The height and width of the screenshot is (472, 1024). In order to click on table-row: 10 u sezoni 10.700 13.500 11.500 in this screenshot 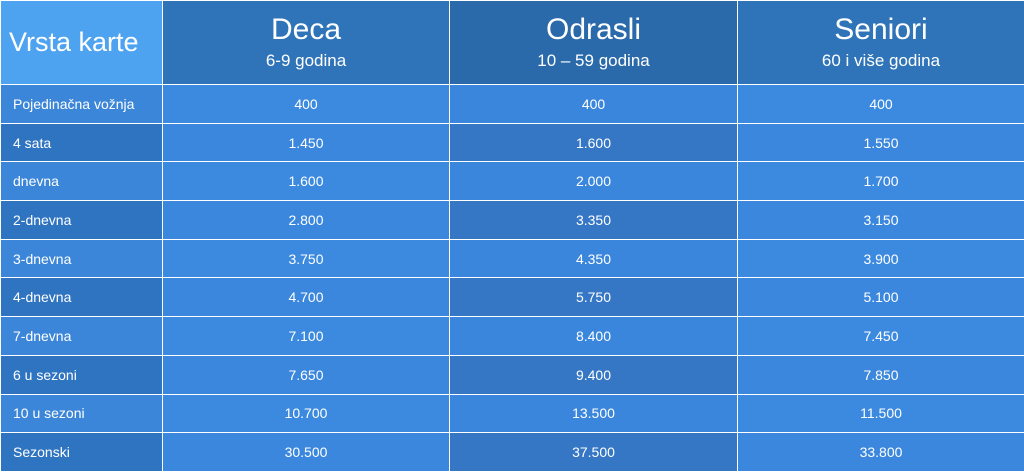, I will do `click(512, 413)`.